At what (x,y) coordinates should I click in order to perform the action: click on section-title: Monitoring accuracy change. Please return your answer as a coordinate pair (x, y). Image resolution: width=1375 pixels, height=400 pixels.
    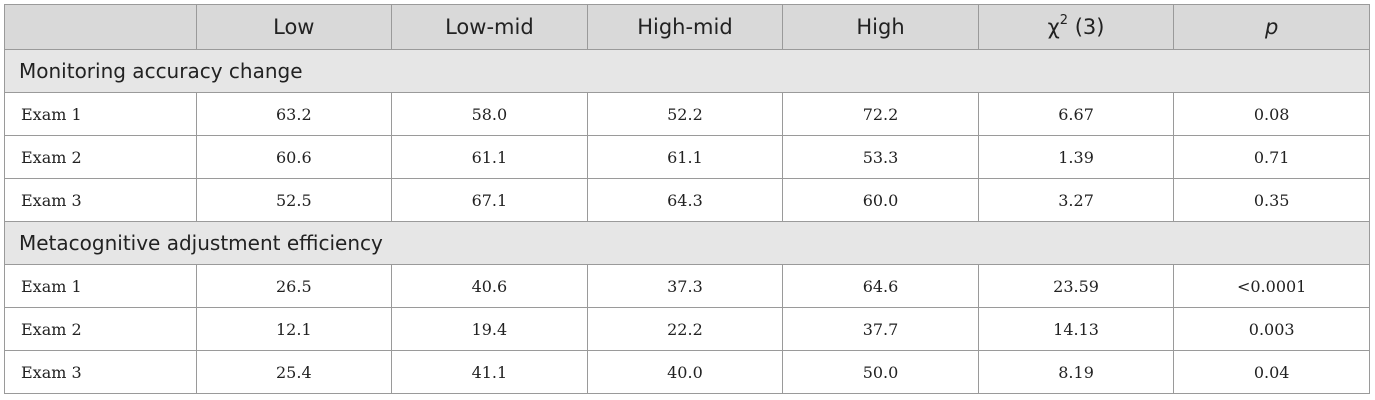
    Looking at the image, I should click on (687, 71).